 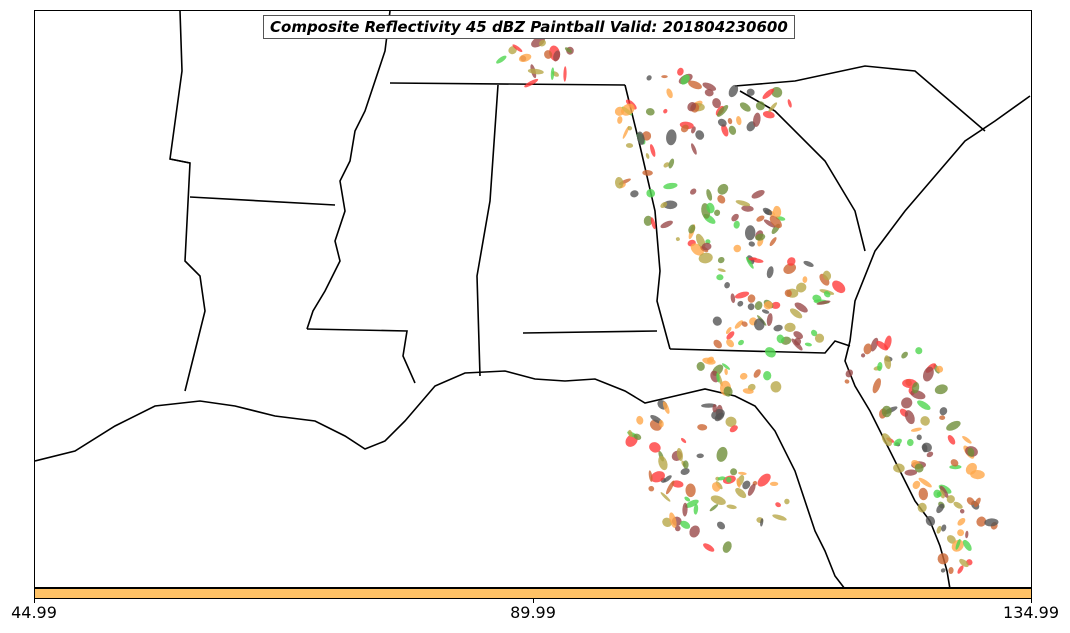 What do you see at coordinates (348, 170) in the screenshot?
I see `mississippi-river-border` at bounding box center [348, 170].